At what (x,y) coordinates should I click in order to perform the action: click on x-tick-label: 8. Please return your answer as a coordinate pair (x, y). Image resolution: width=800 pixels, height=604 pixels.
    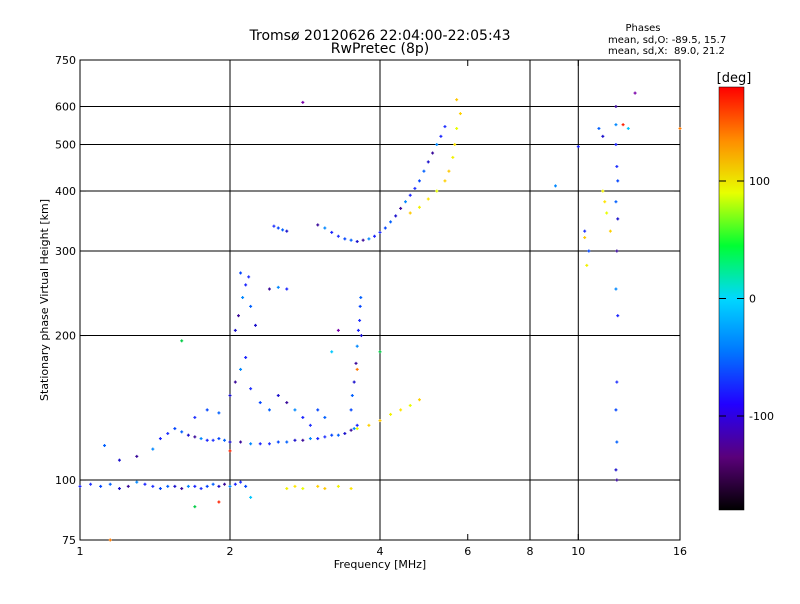
    Looking at the image, I should click on (530, 551).